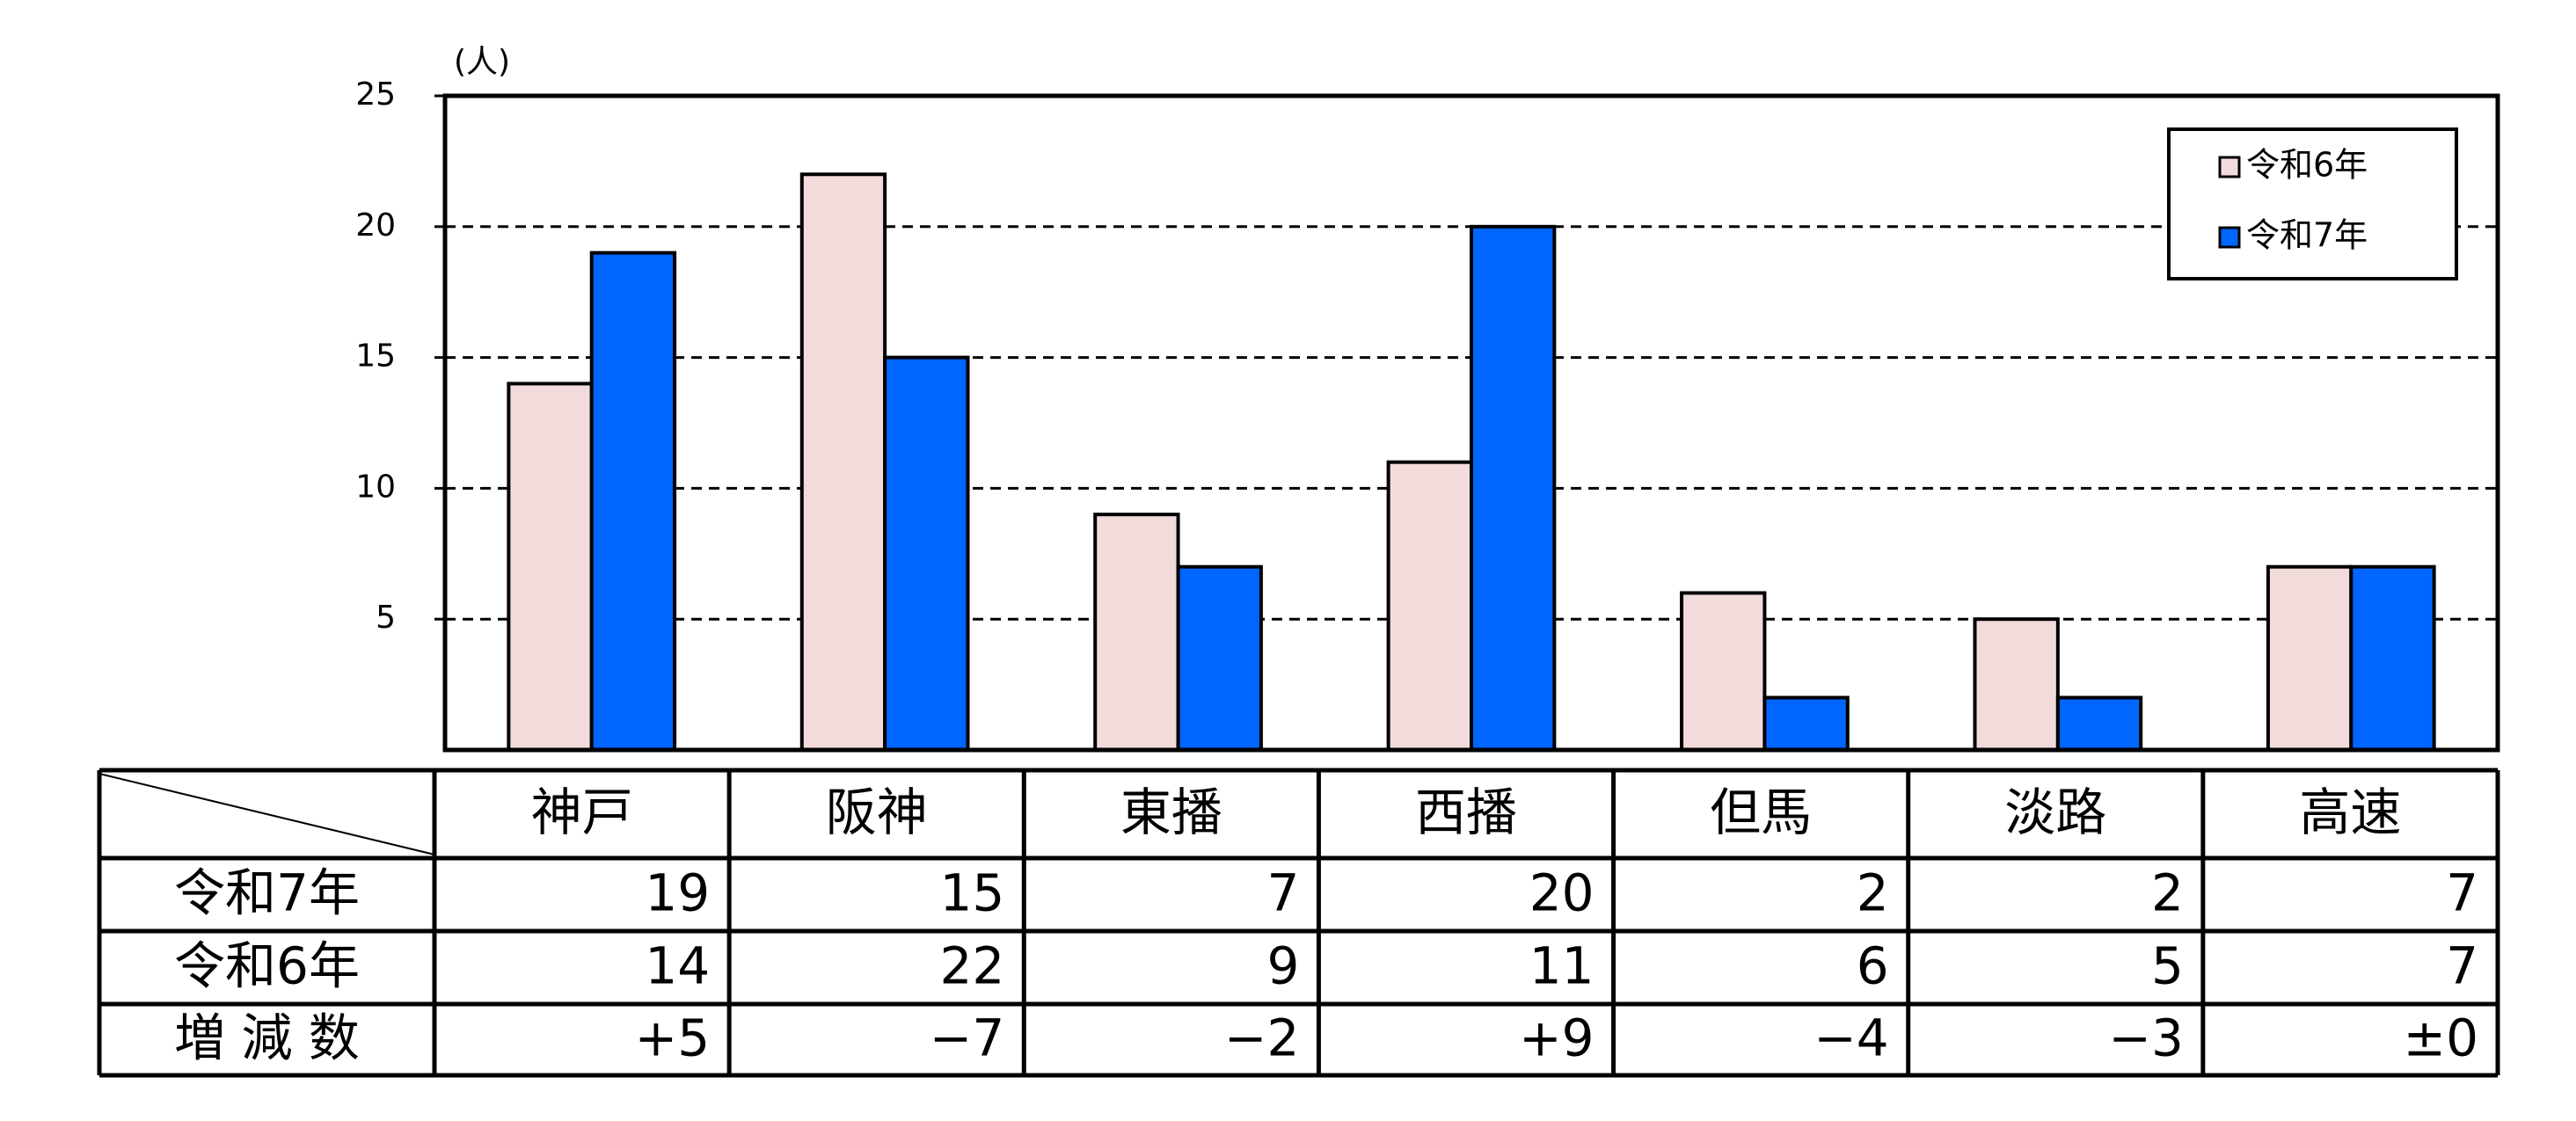  What do you see at coordinates (2307, 235) in the screenshot?
I see `legend-label: 令和7年` at bounding box center [2307, 235].